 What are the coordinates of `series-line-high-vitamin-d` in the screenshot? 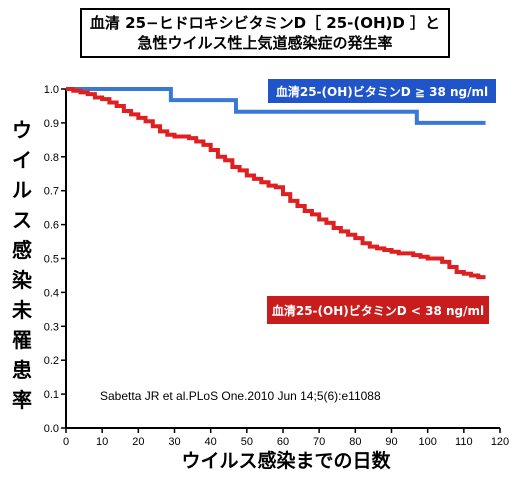 It's located at (276, 106).